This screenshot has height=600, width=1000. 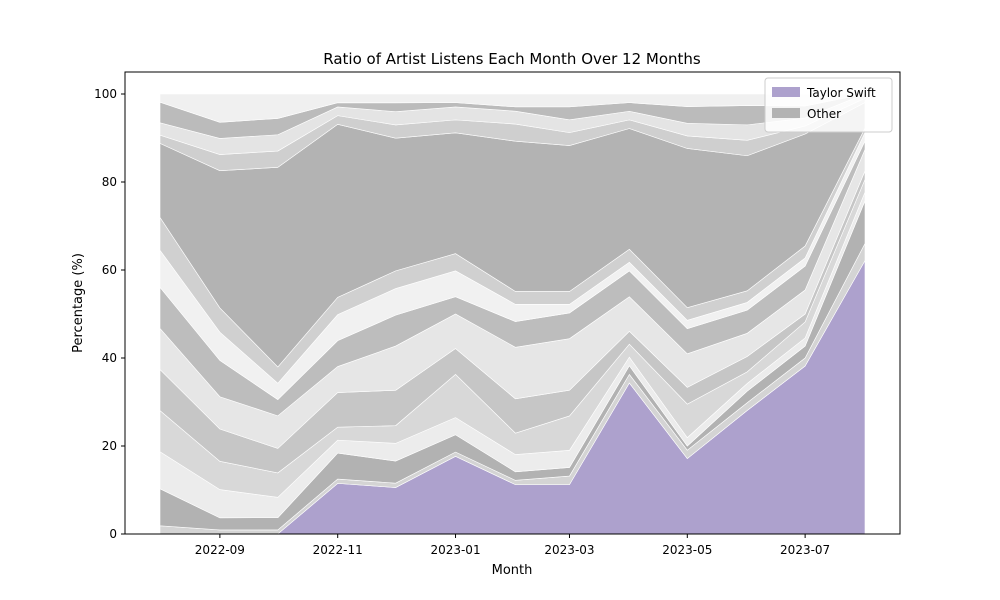 I want to click on y-tick-label: 100, so click(x=105, y=94).